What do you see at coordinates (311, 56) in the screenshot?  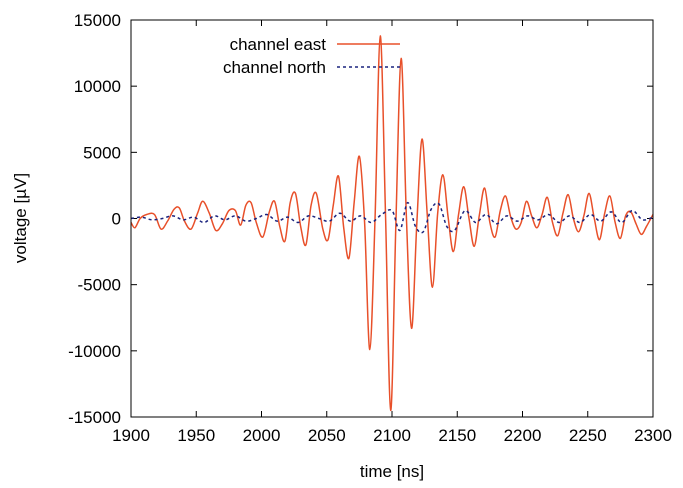 I see `legend: channel east channel north` at bounding box center [311, 56].